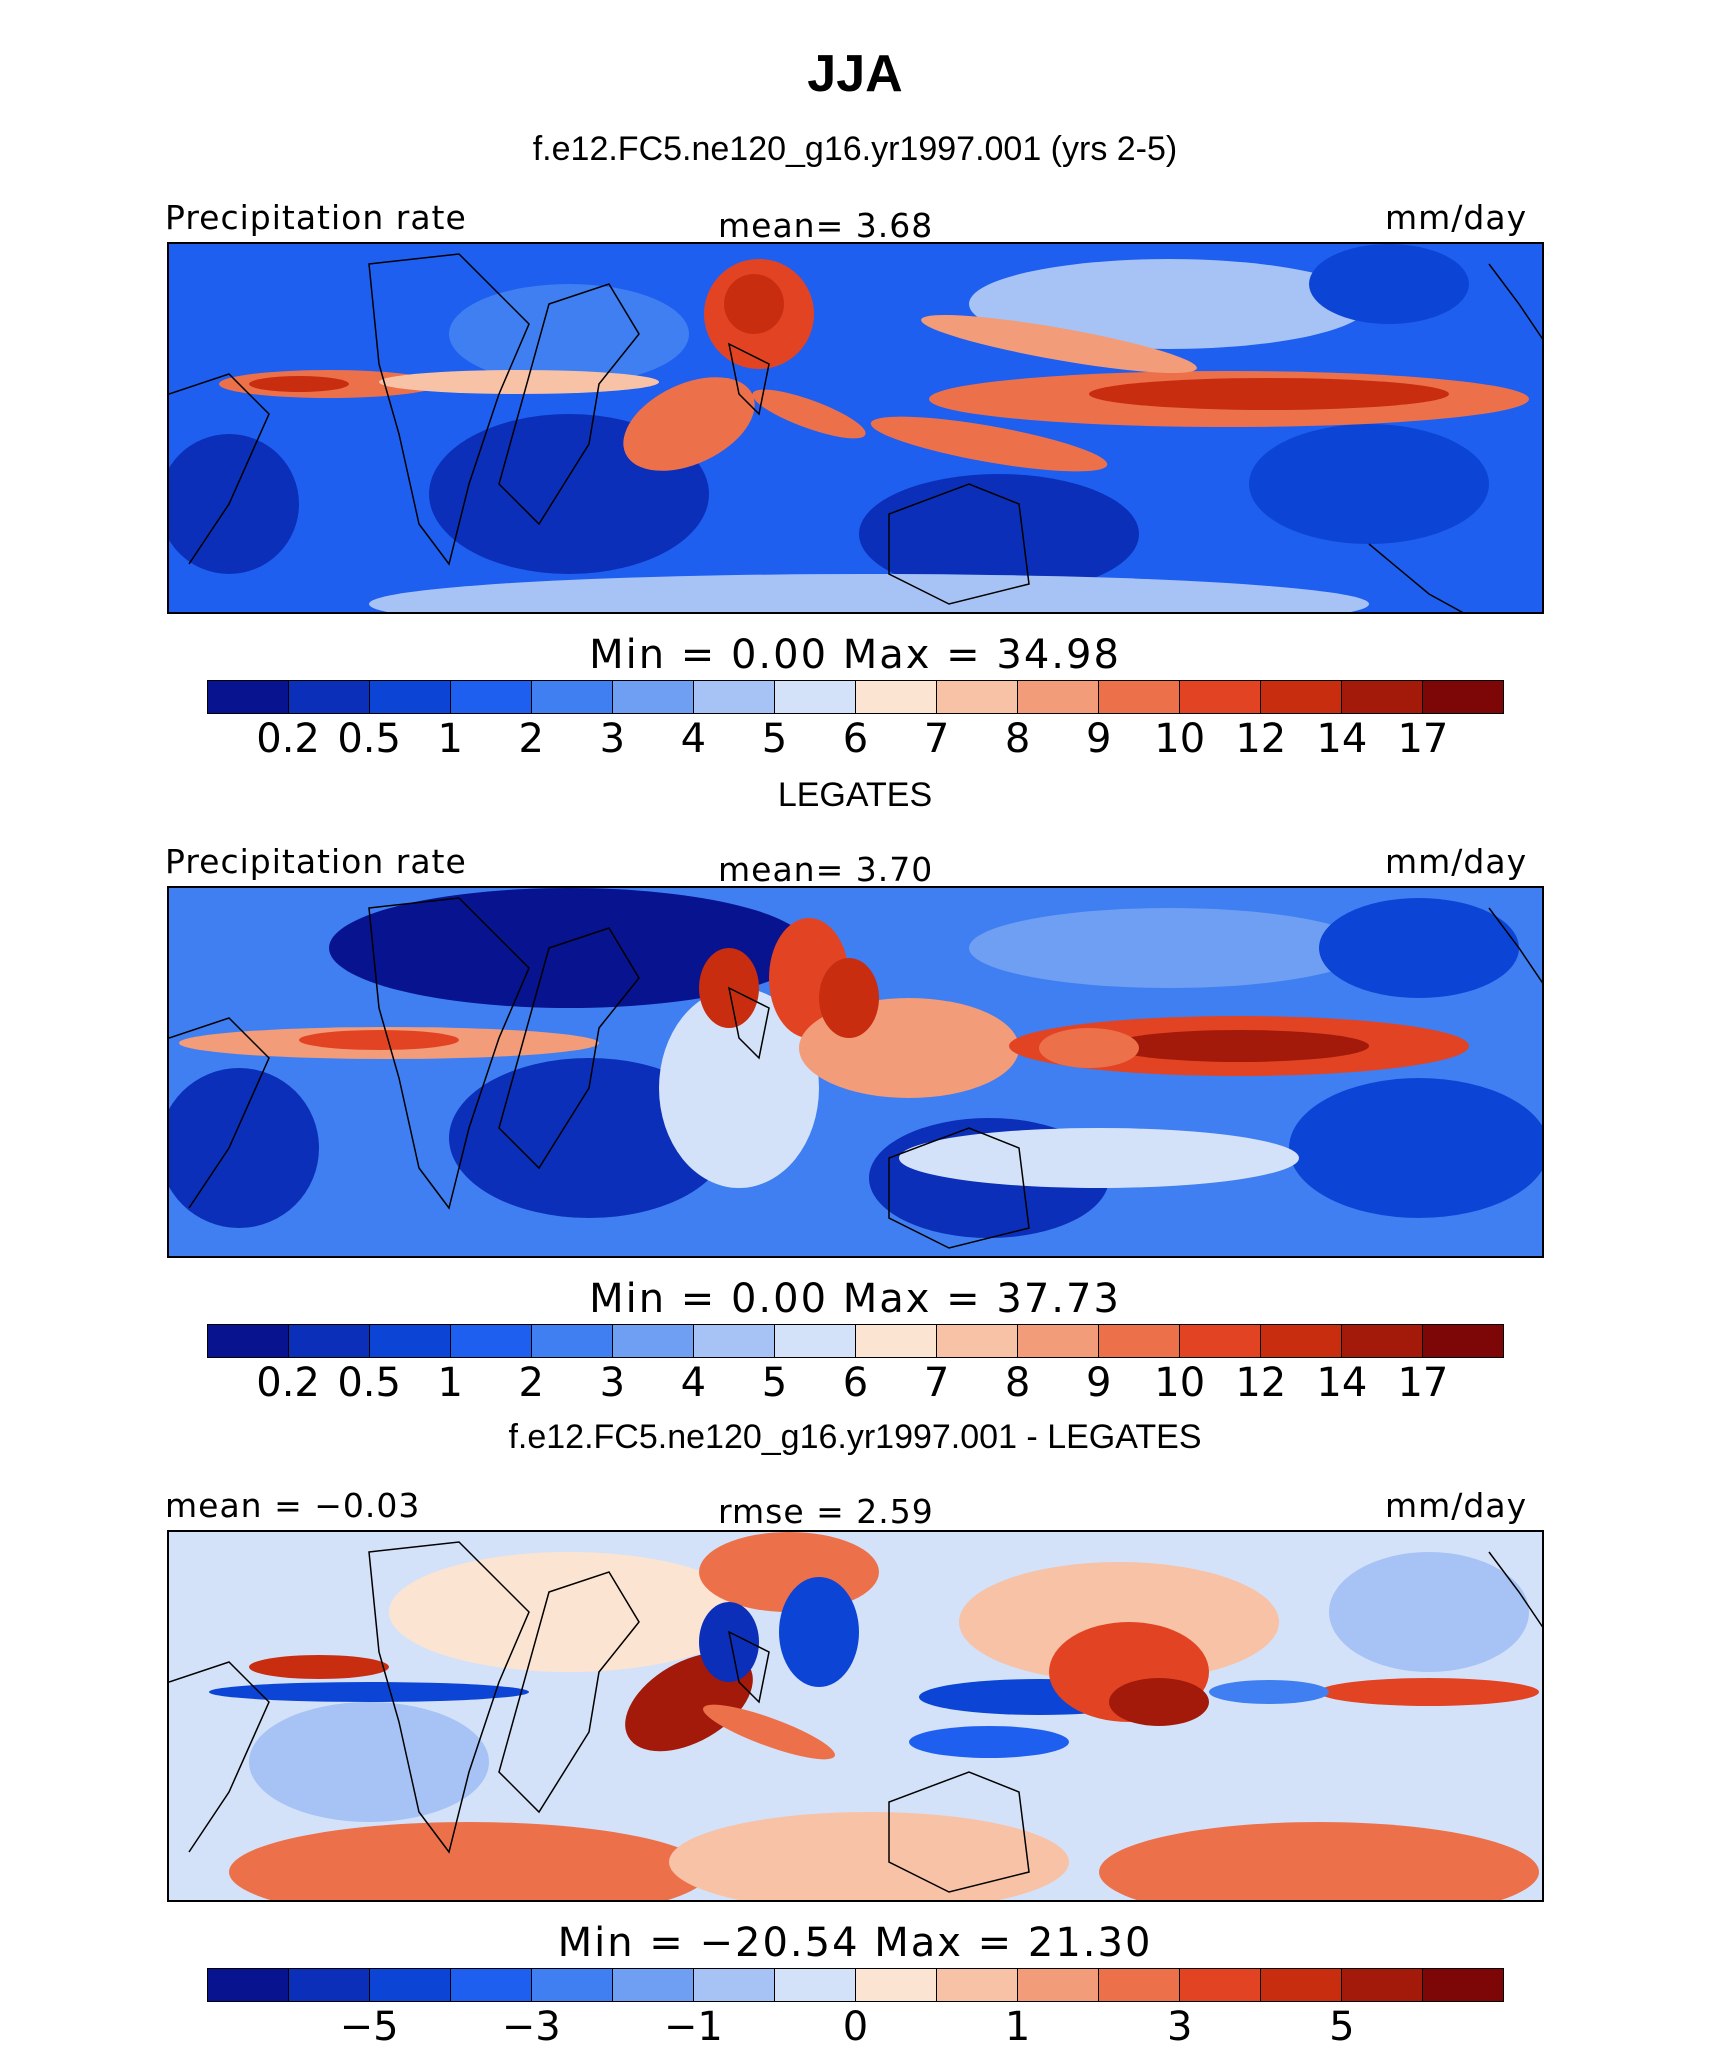  Describe the element at coordinates (826, 869) in the screenshot. I see `panel2-mean-label: mean= 3.70` at that location.